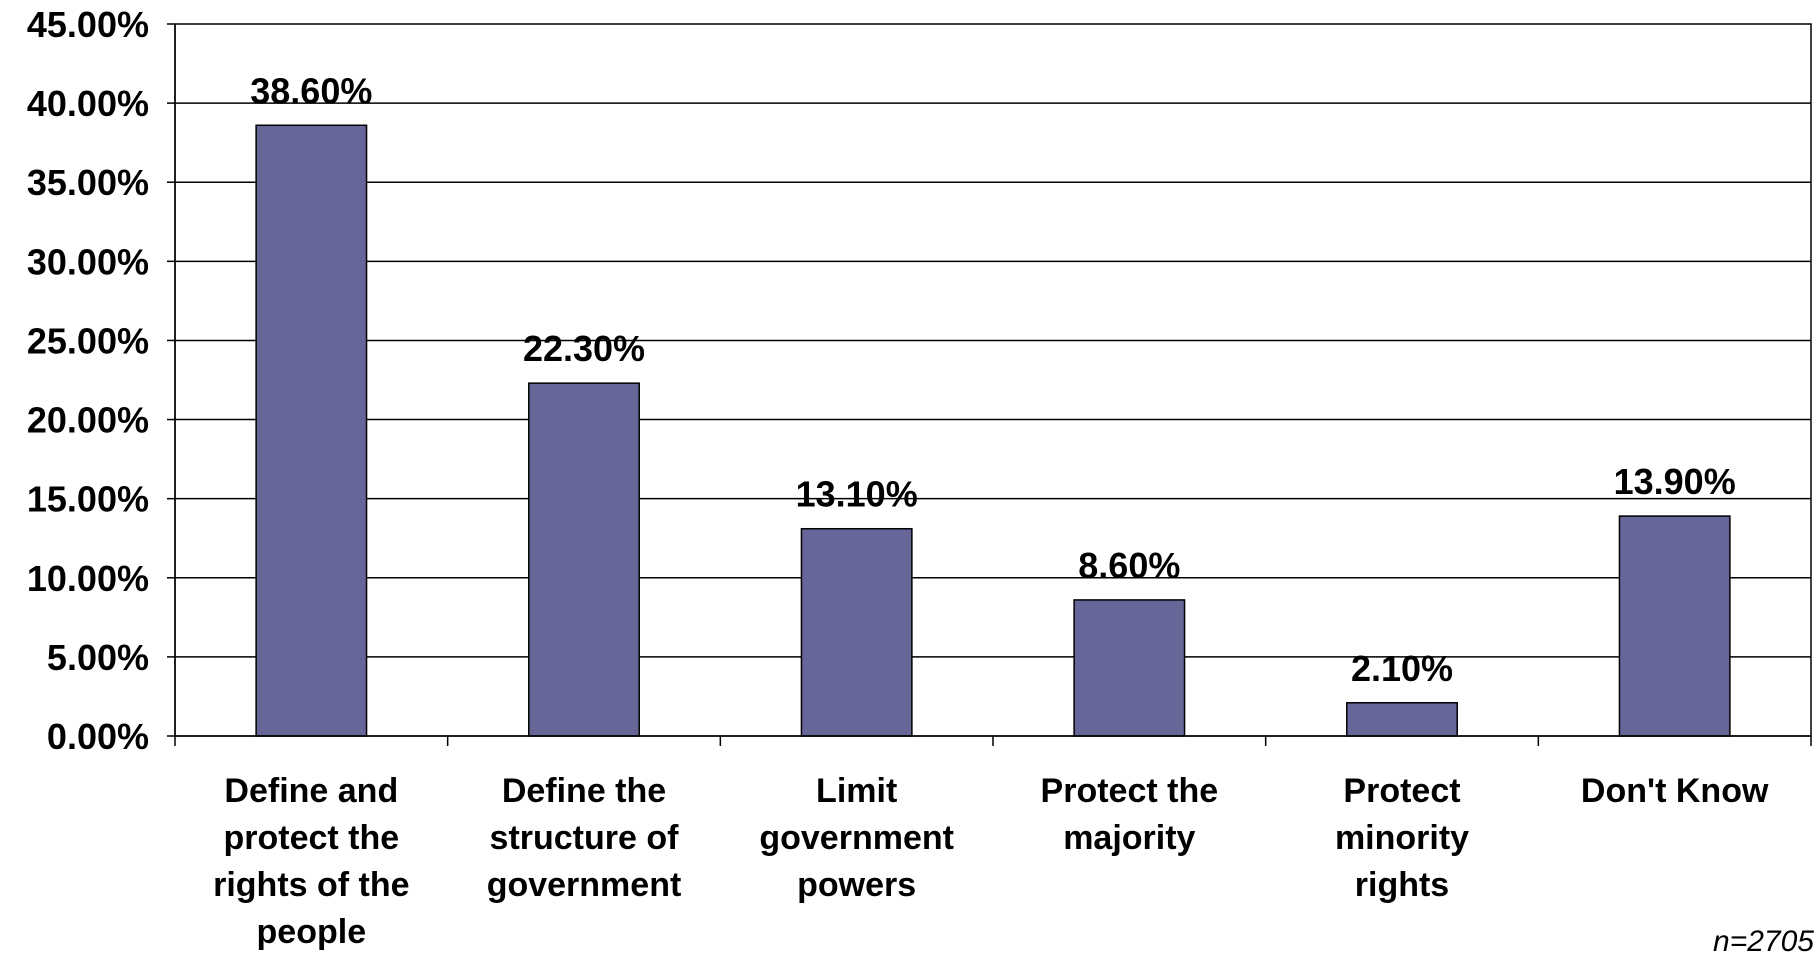 This screenshot has width=1819, height=957. I want to click on y-tick-label: 25.00%, so click(88, 340).